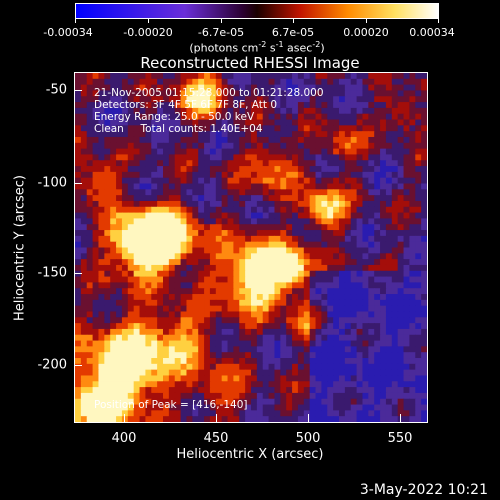 The width and height of the screenshot is (500, 500). I want to click on colorbar-tick-label: 6.7e-05, so click(293, 32).